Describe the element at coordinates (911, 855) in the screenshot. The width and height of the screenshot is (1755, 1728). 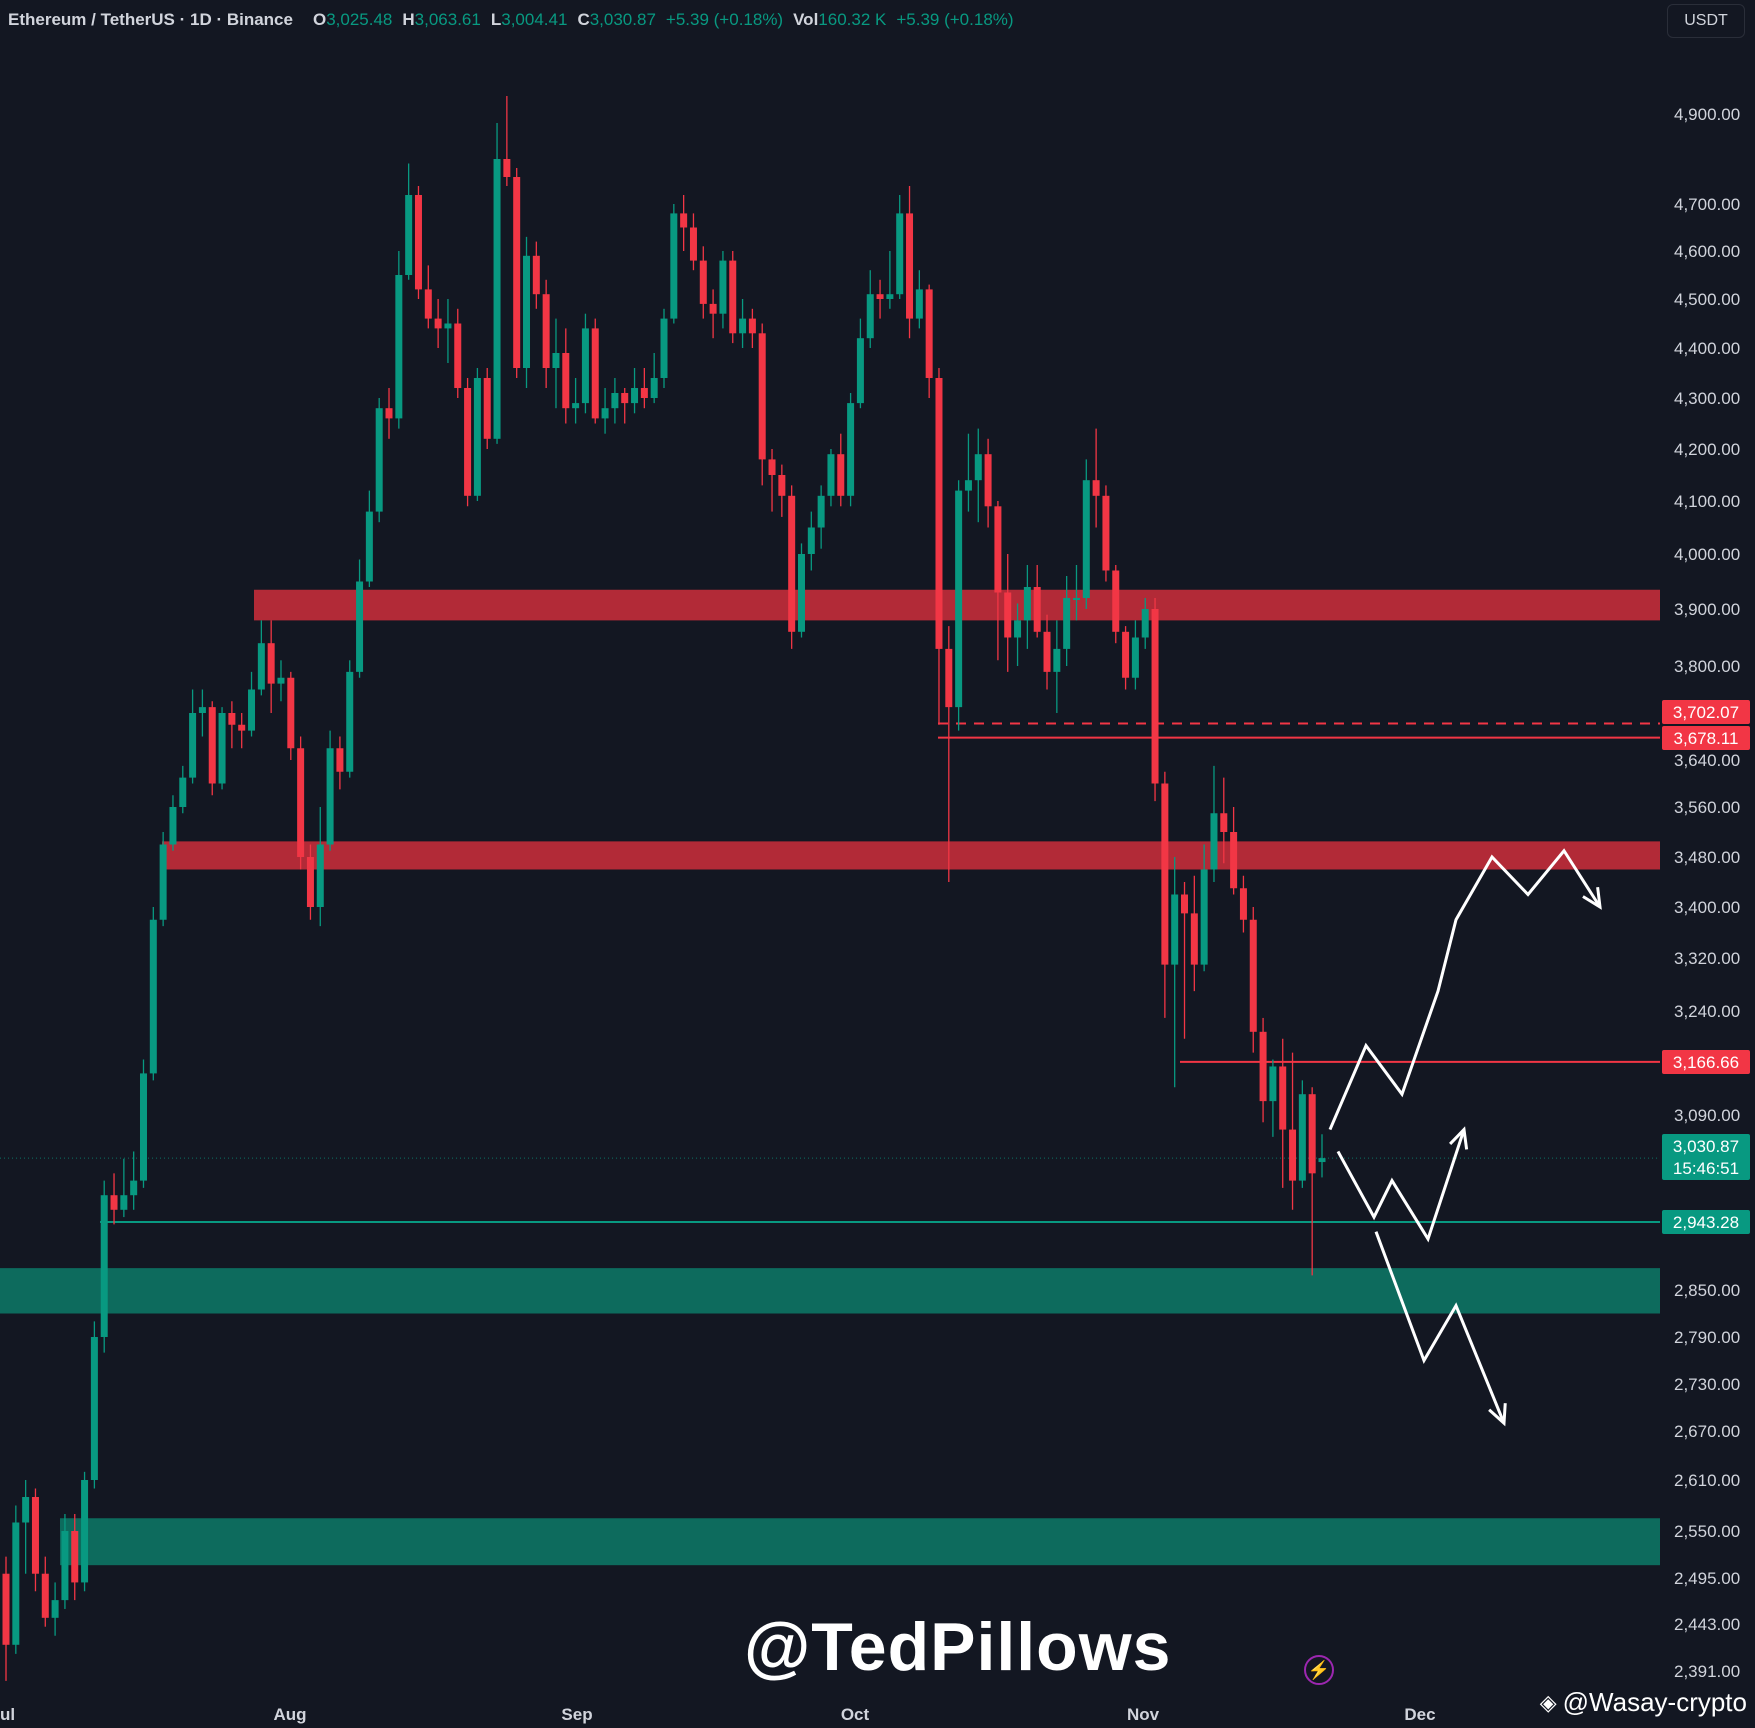
I see `zone-resistance` at that location.